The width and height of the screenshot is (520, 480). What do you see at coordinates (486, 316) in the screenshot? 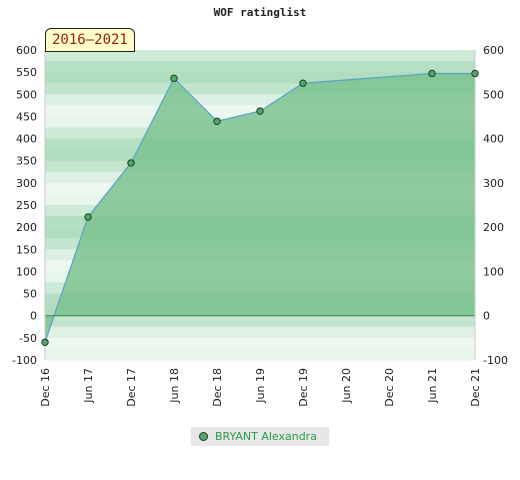
I see `y-tick-label-right: 0` at bounding box center [486, 316].